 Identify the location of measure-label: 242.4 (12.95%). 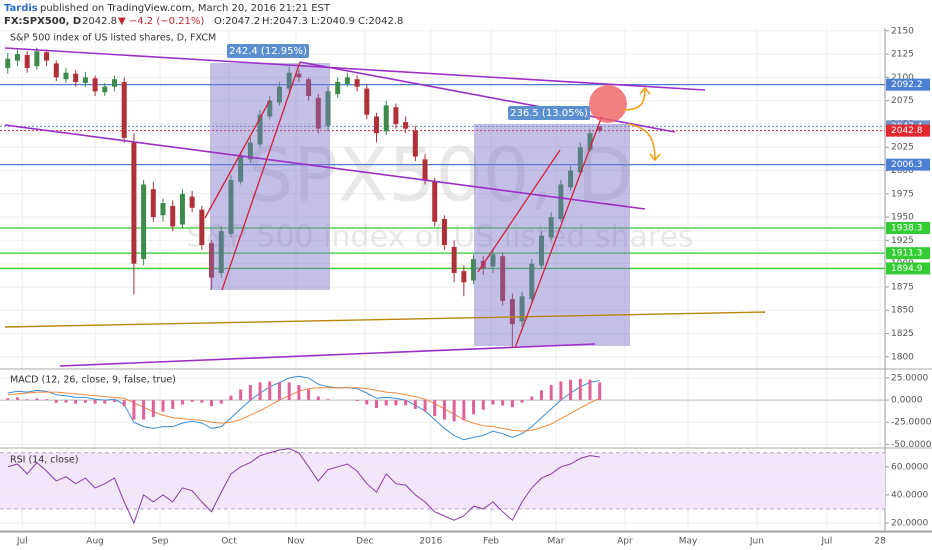
(268, 51).